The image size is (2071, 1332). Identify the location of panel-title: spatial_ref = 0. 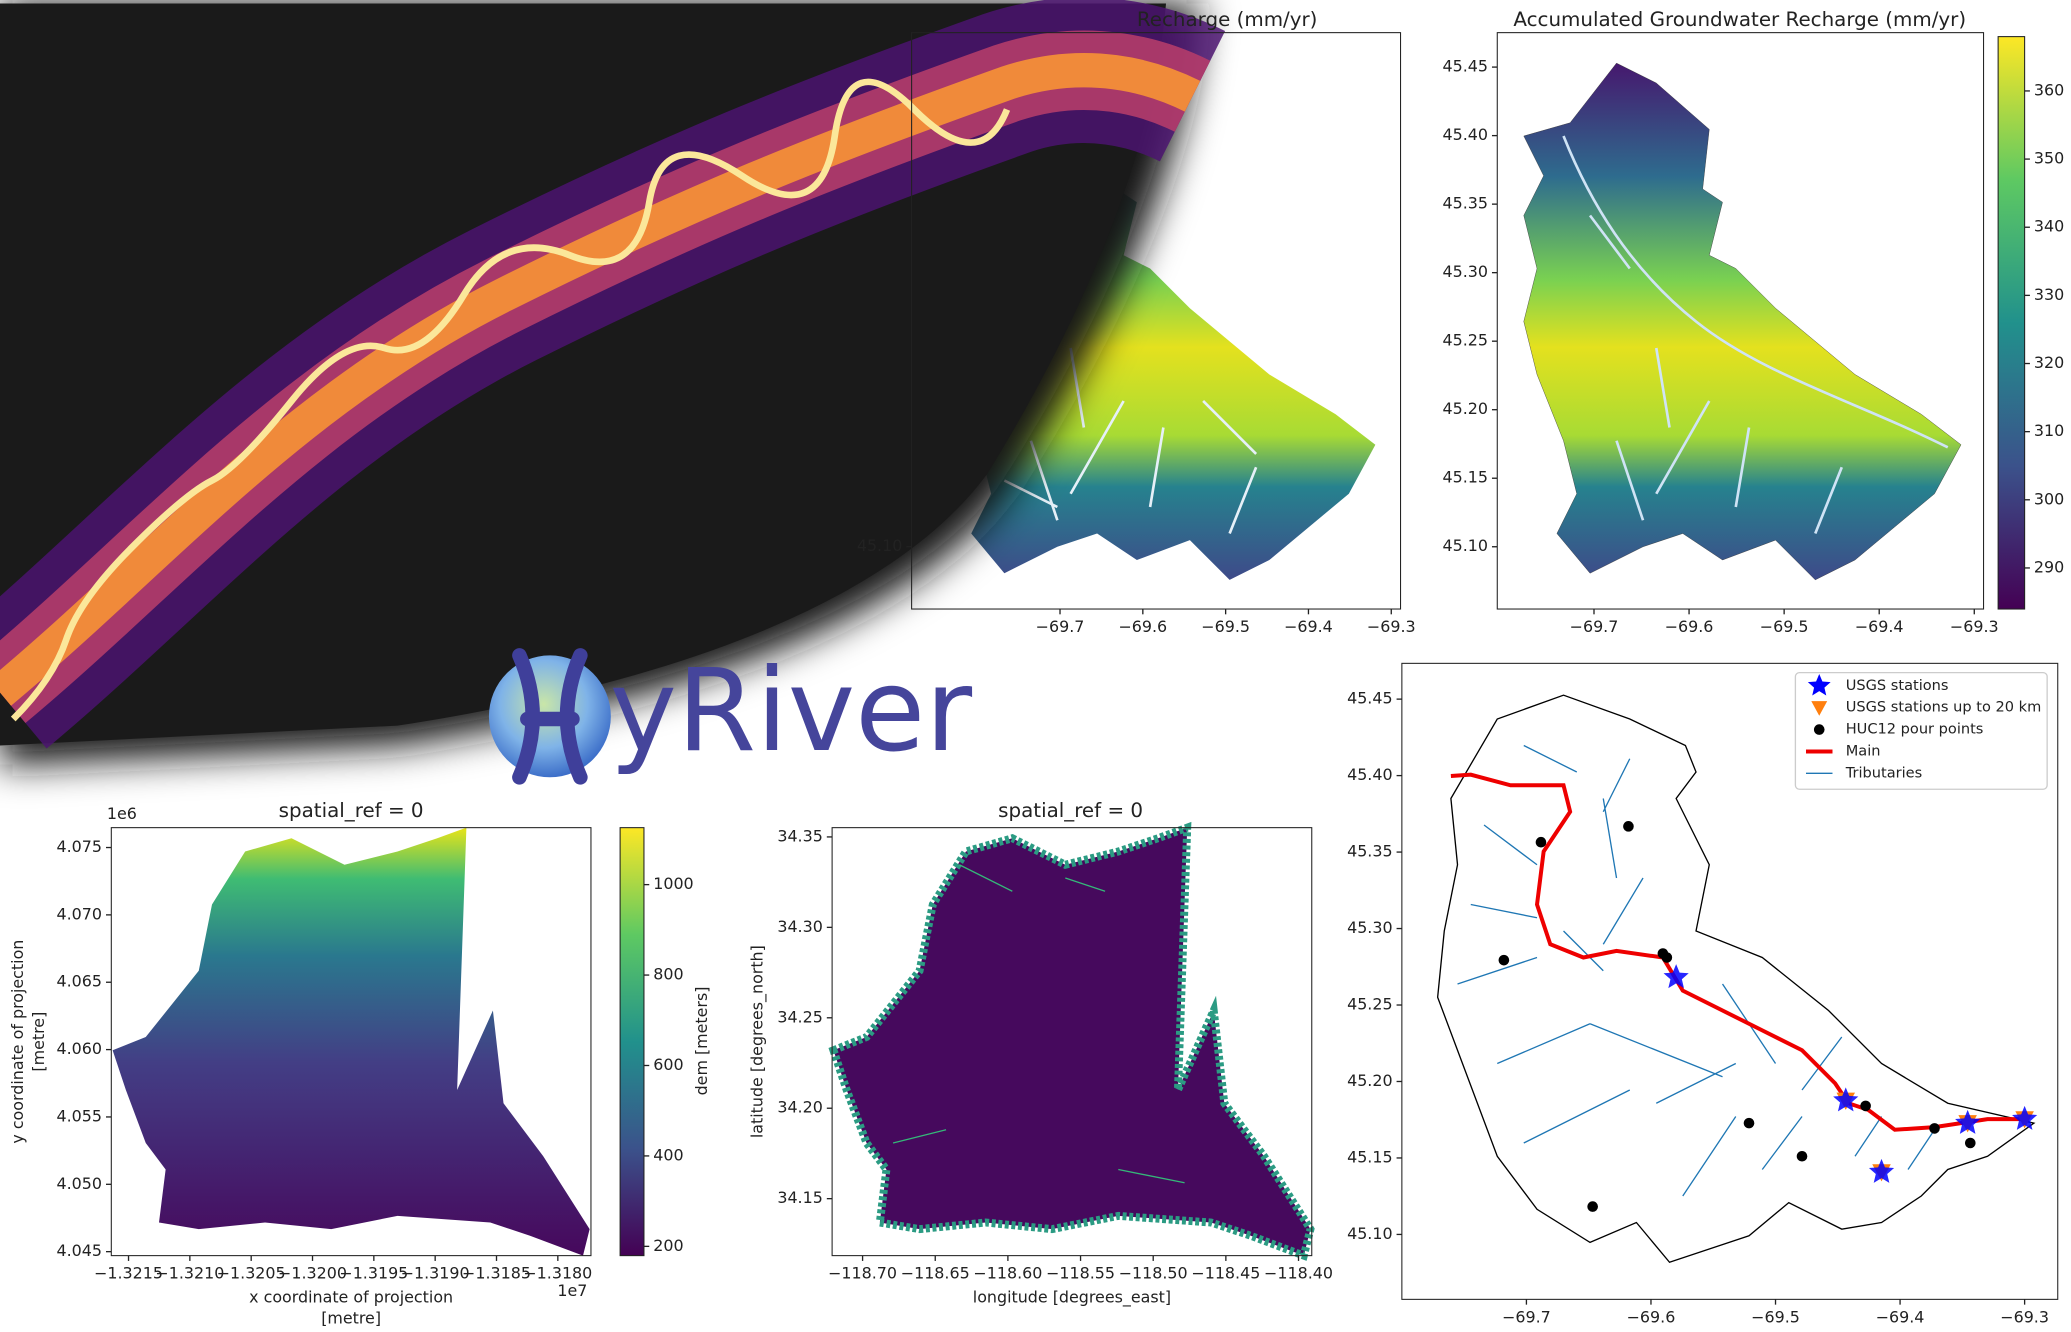
(351, 810).